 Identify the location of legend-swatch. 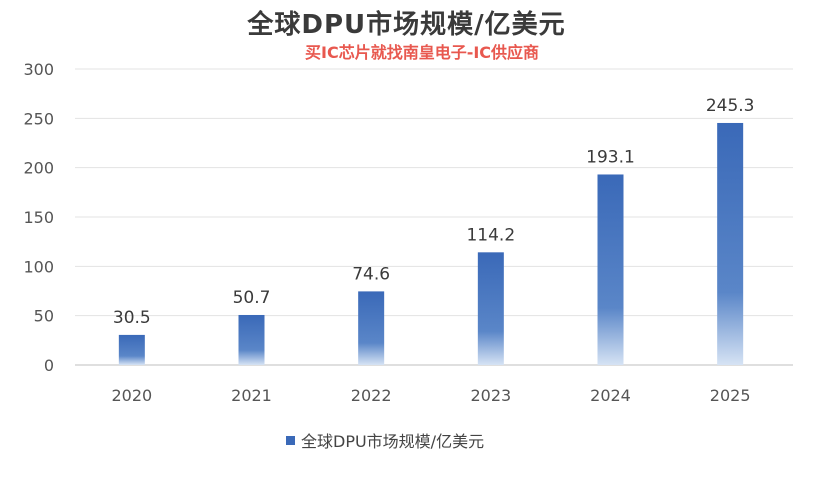
(290, 440).